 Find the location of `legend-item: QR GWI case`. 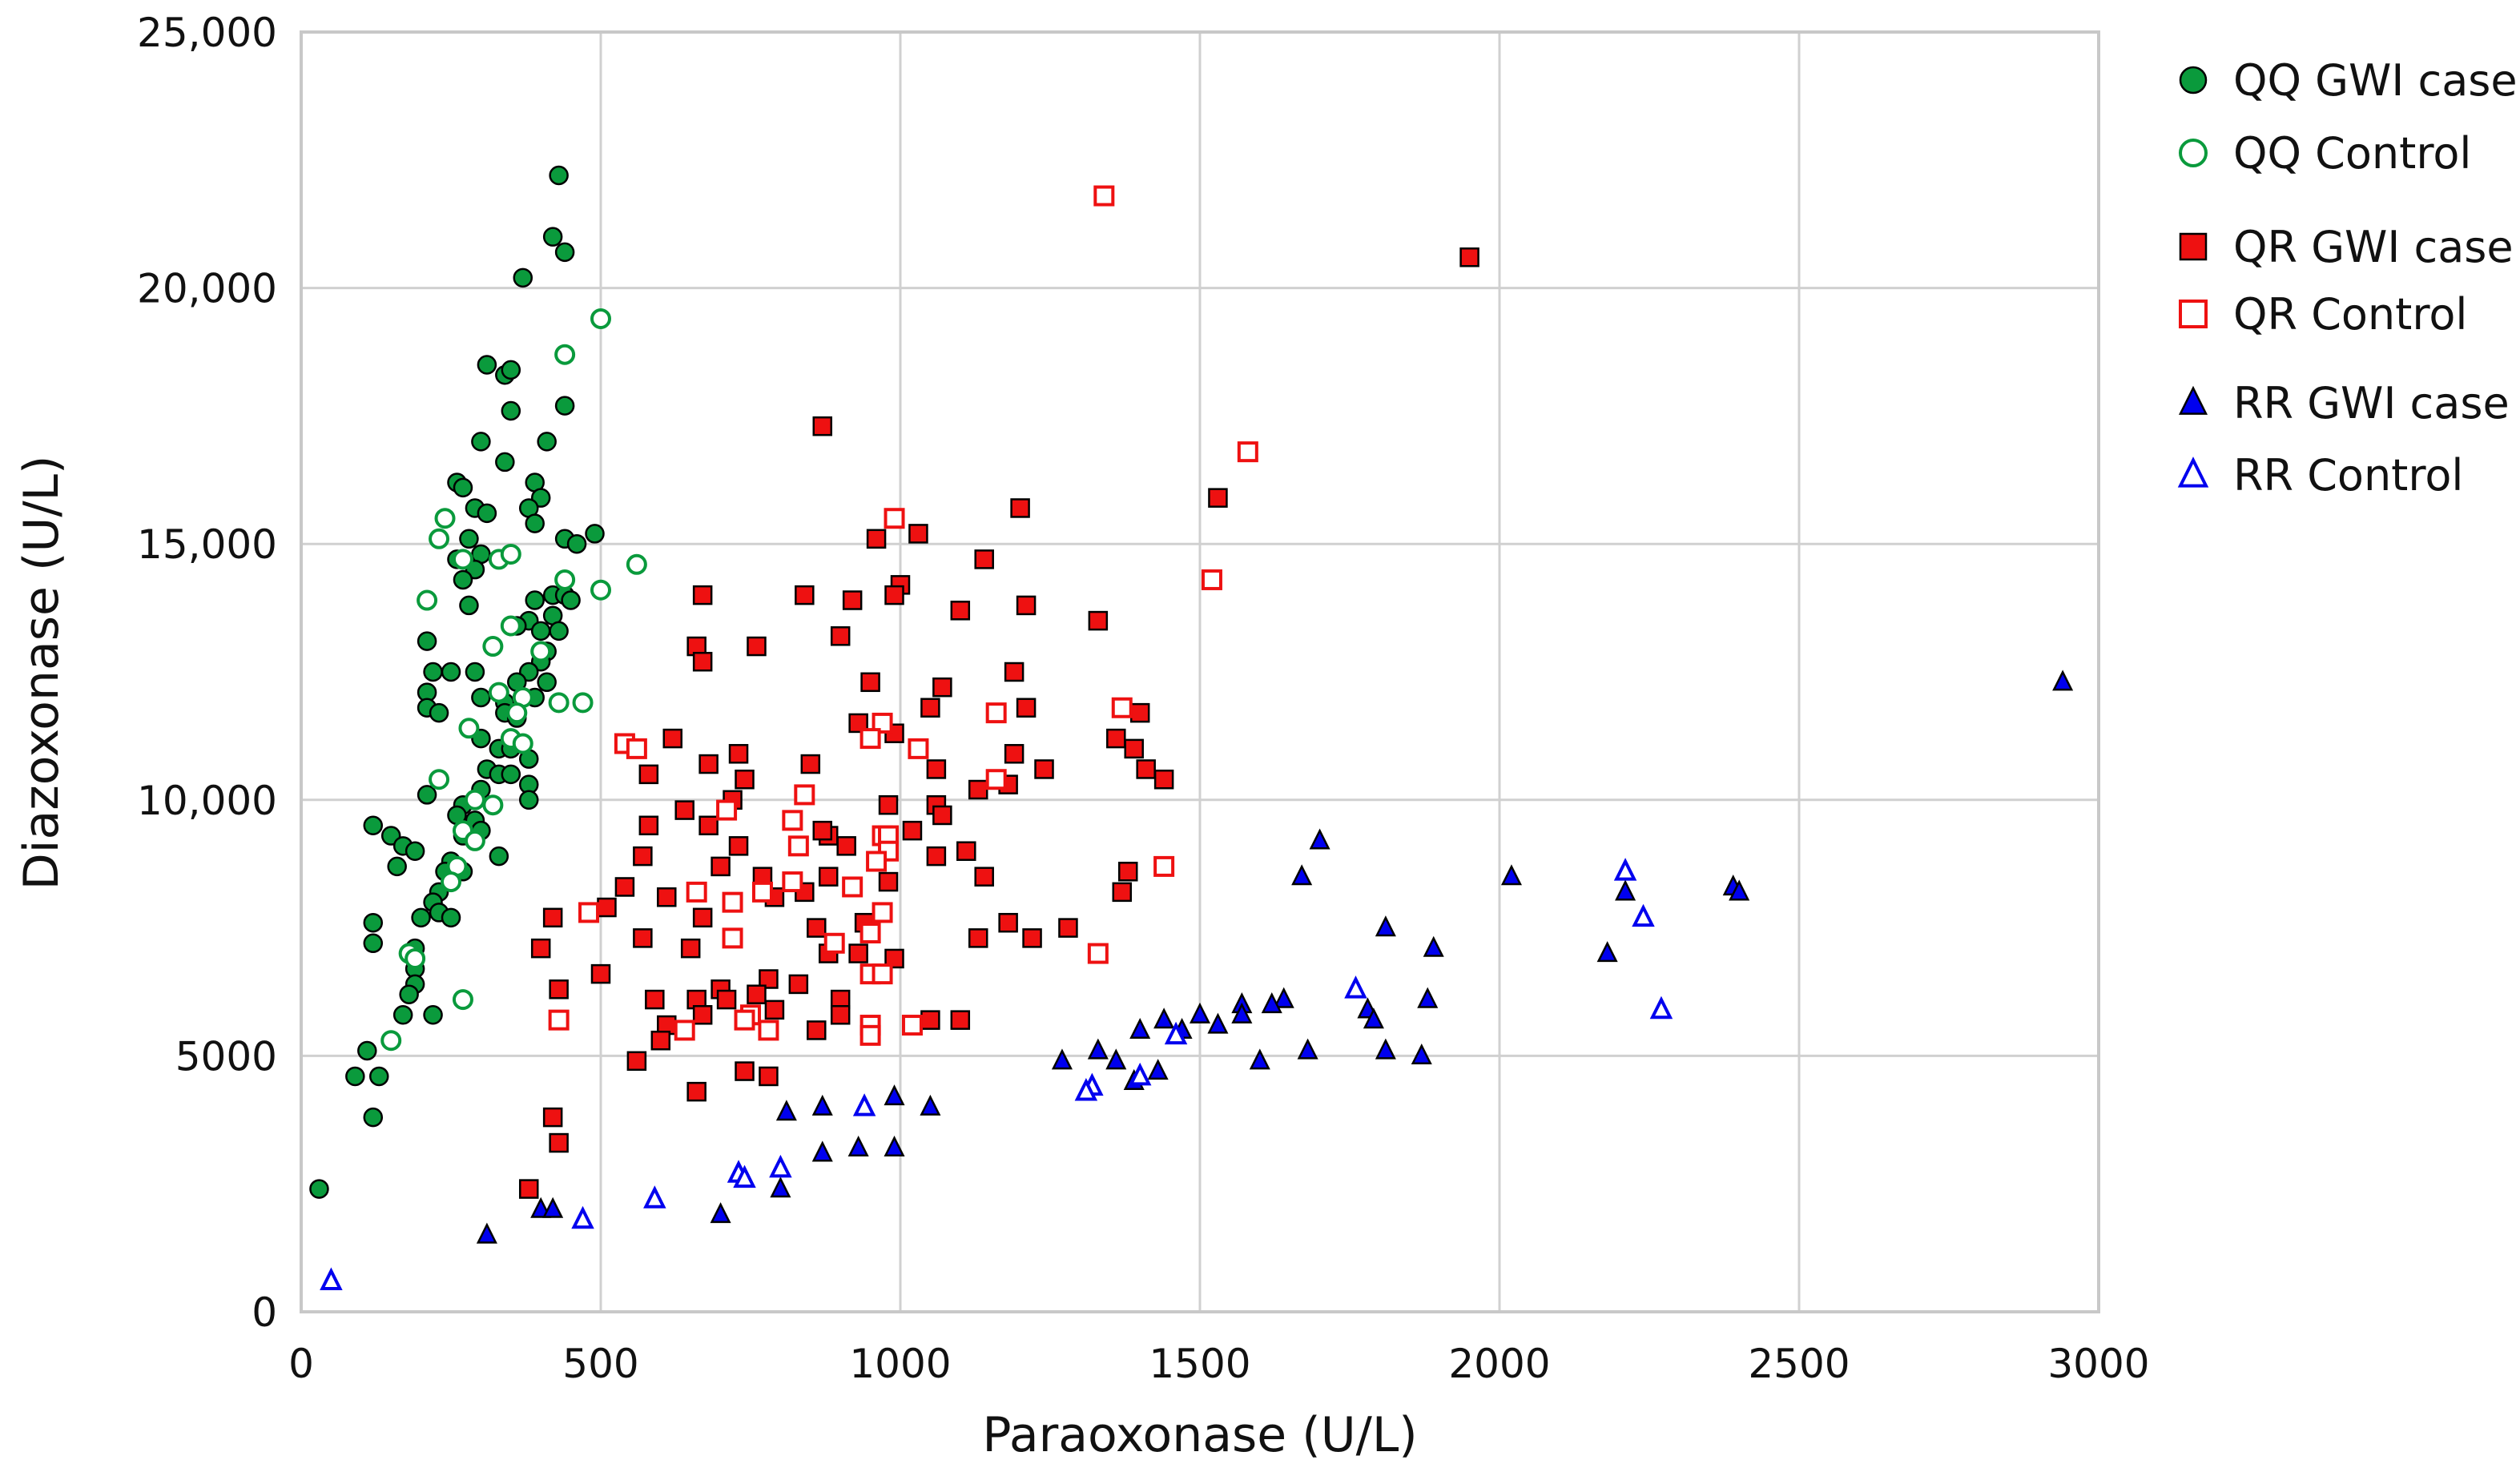

legend-item: QR GWI case is located at coordinates (2346, 247).